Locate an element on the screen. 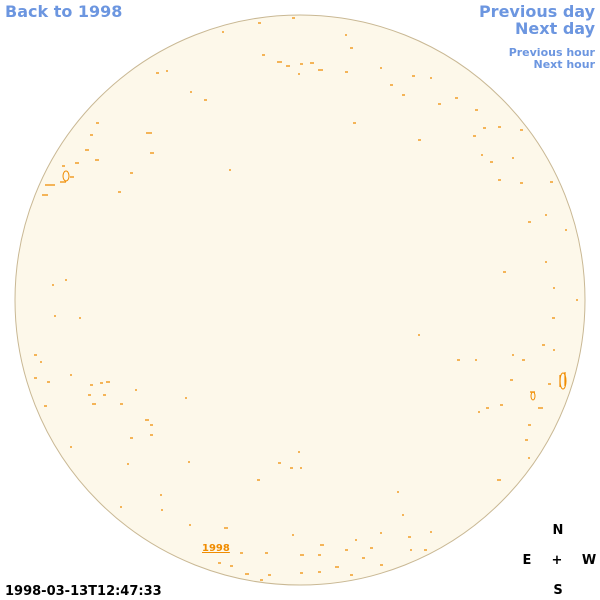  compass-east: E is located at coordinates (527, 560).